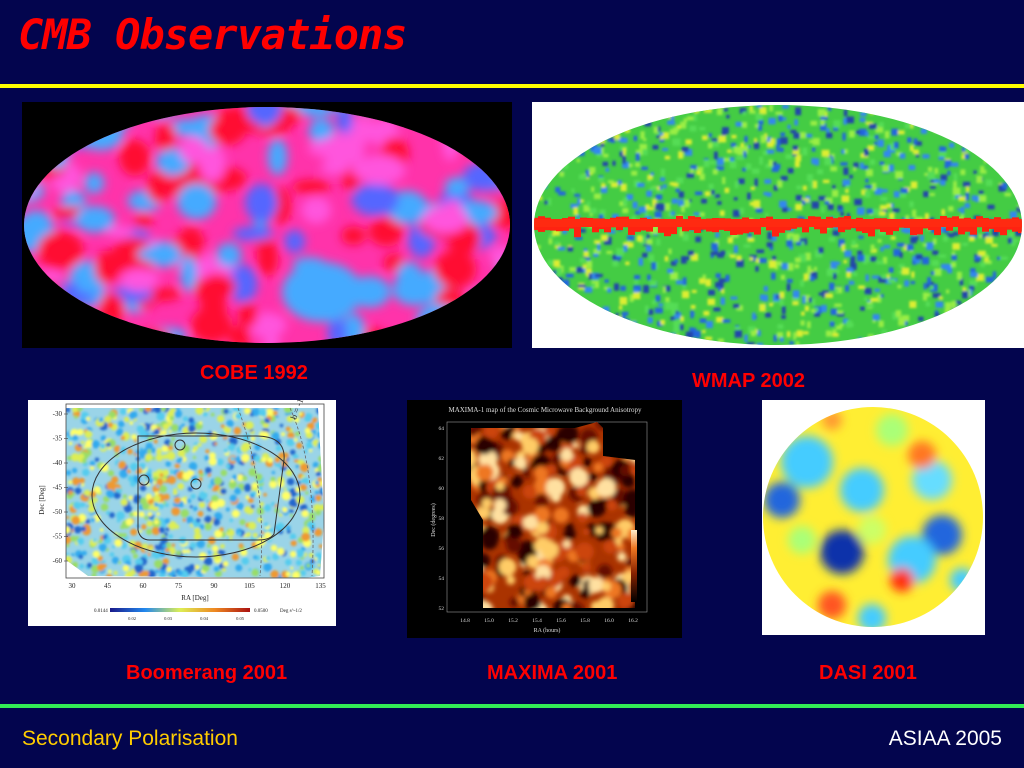  Describe the element at coordinates (442, 549) in the screenshot. I see `maxima-y-tick: 56` at that location.